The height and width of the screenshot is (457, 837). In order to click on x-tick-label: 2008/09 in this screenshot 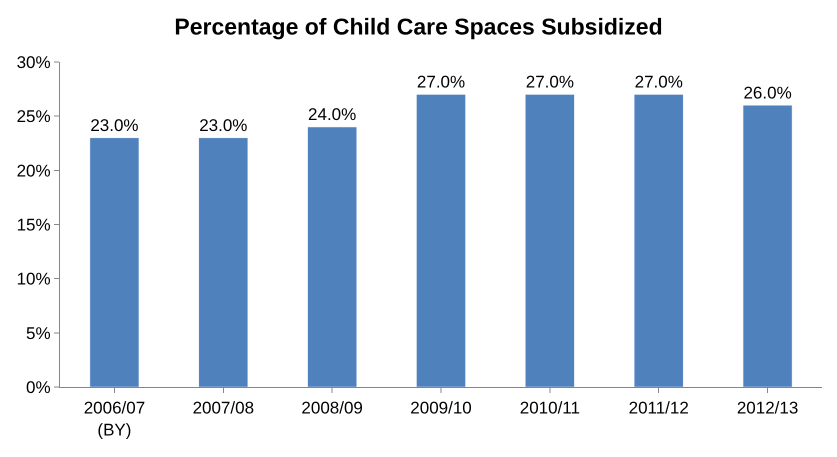, I will do `click(332, 408)`.